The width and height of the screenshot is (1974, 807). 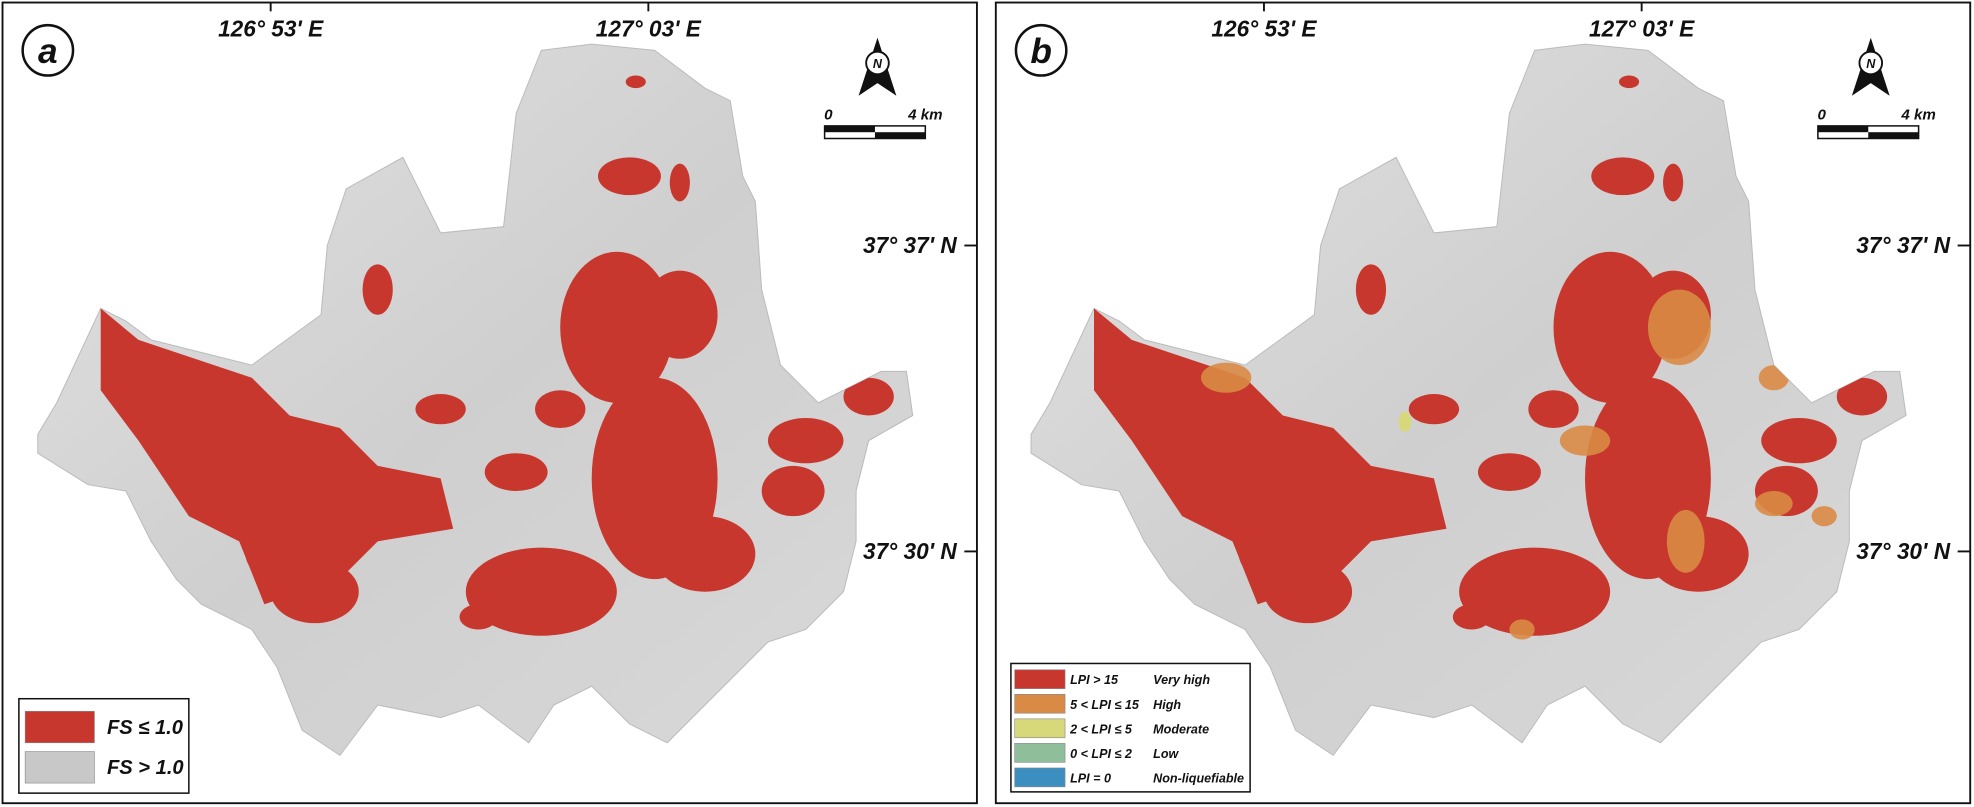 What do you see at coordinates (145, 728) in the screenshot?
I see `legend-label: FS ≤ 1.0` at bounding box center [145, 728].